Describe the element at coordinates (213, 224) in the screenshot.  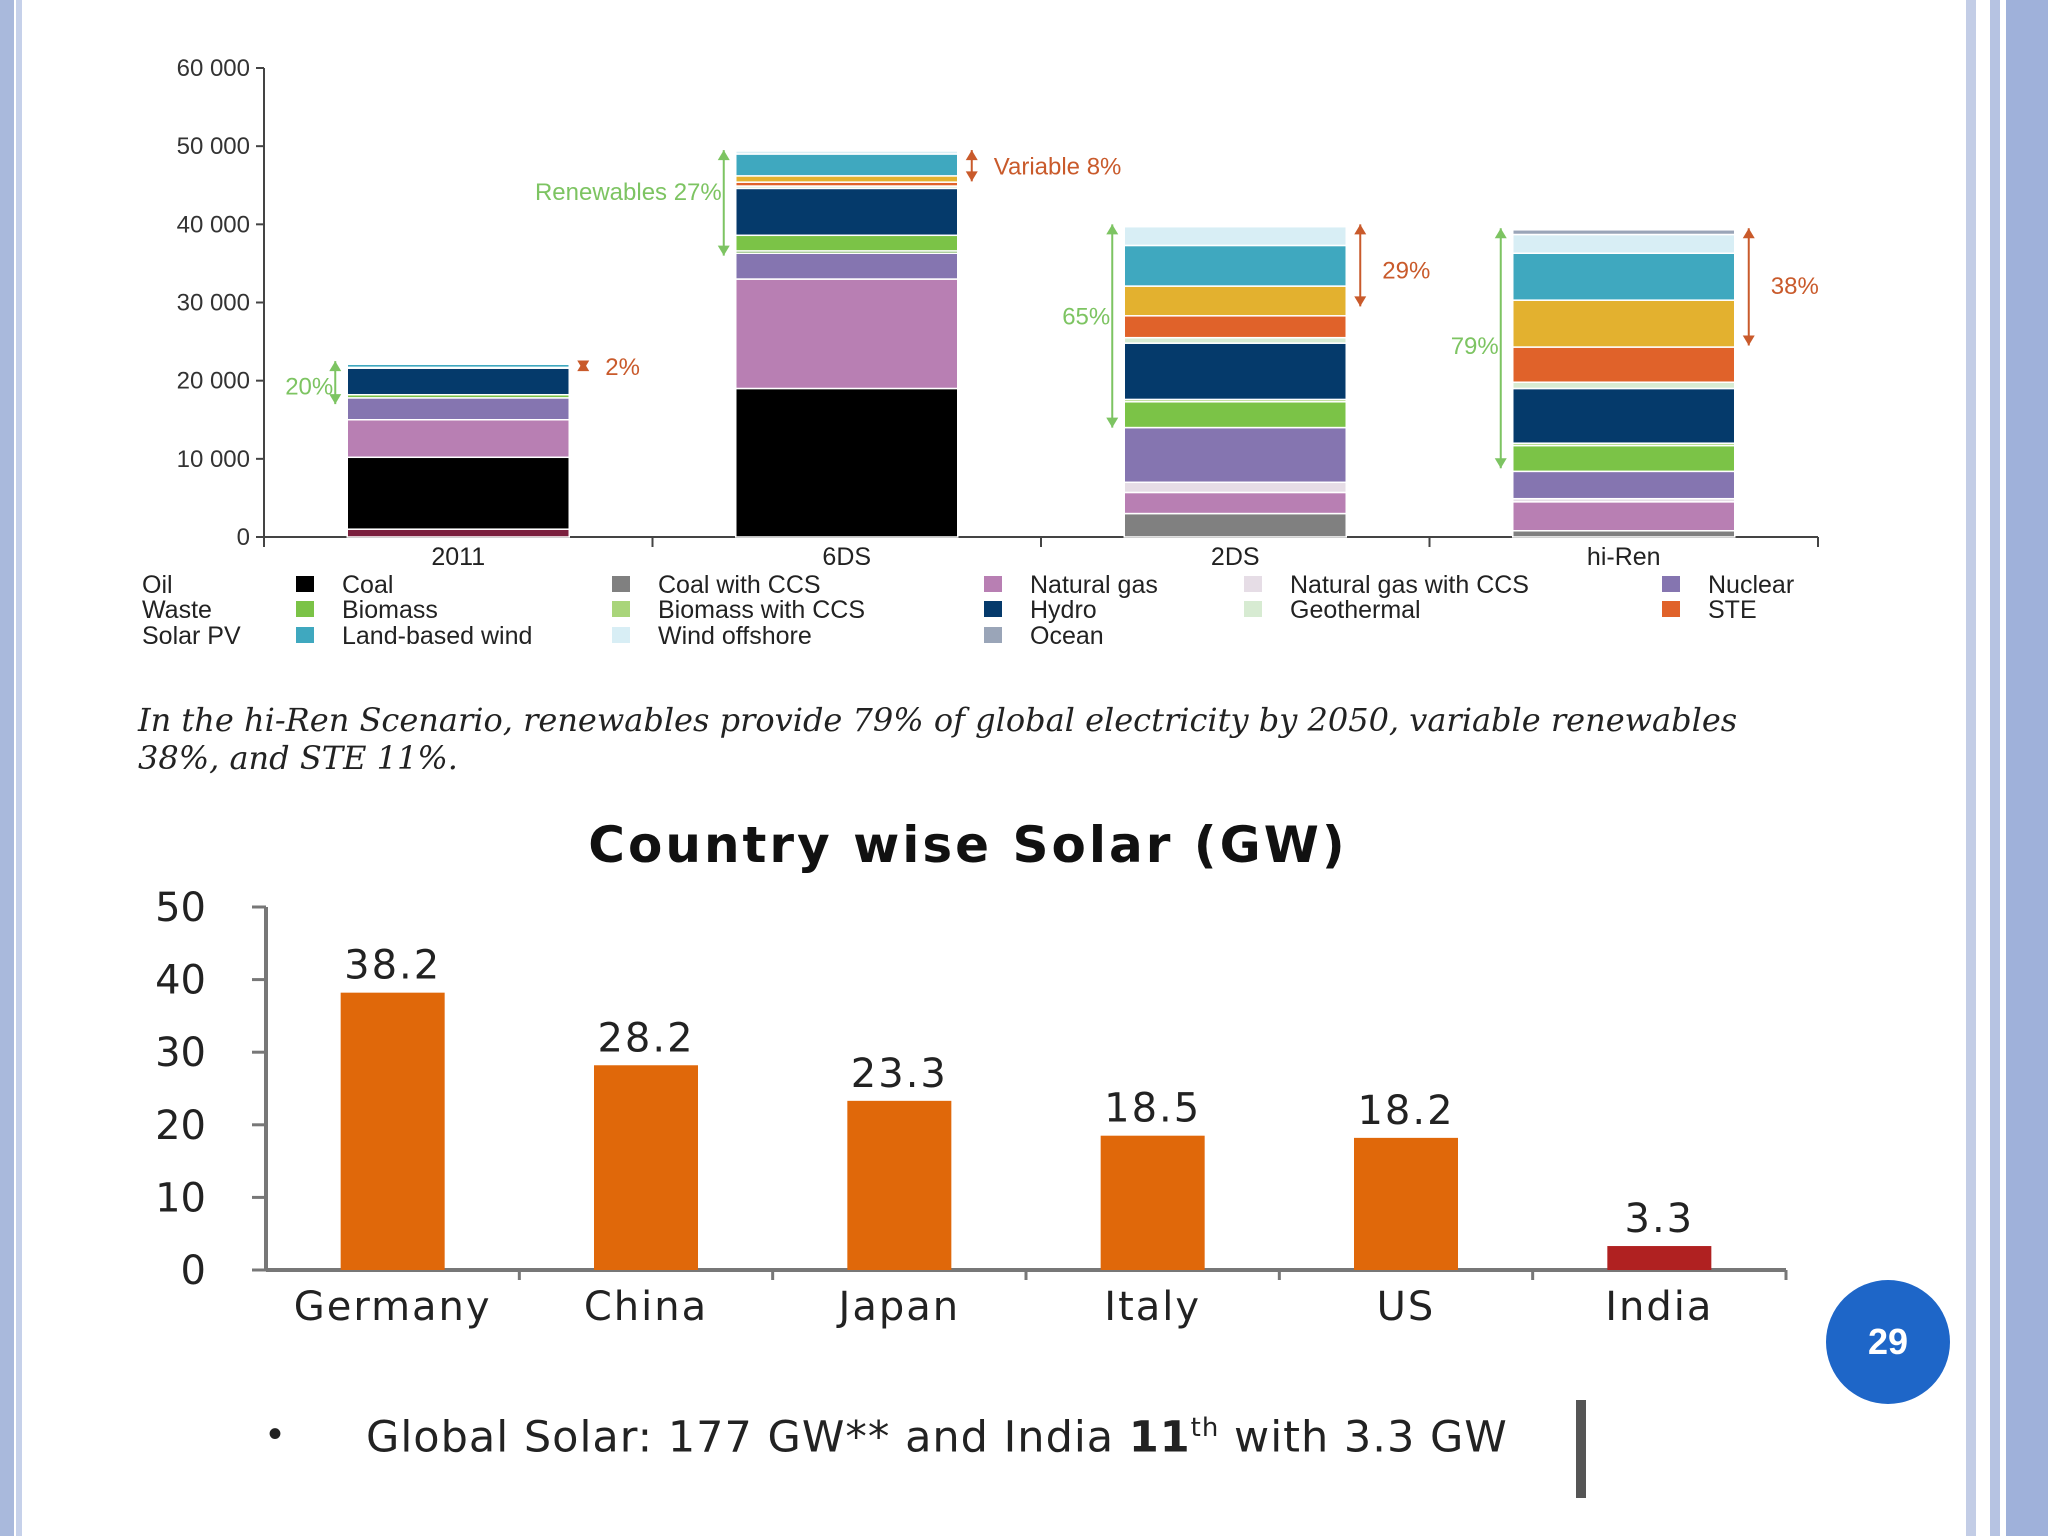
I see `y-tick-label: 40 000` at that location.